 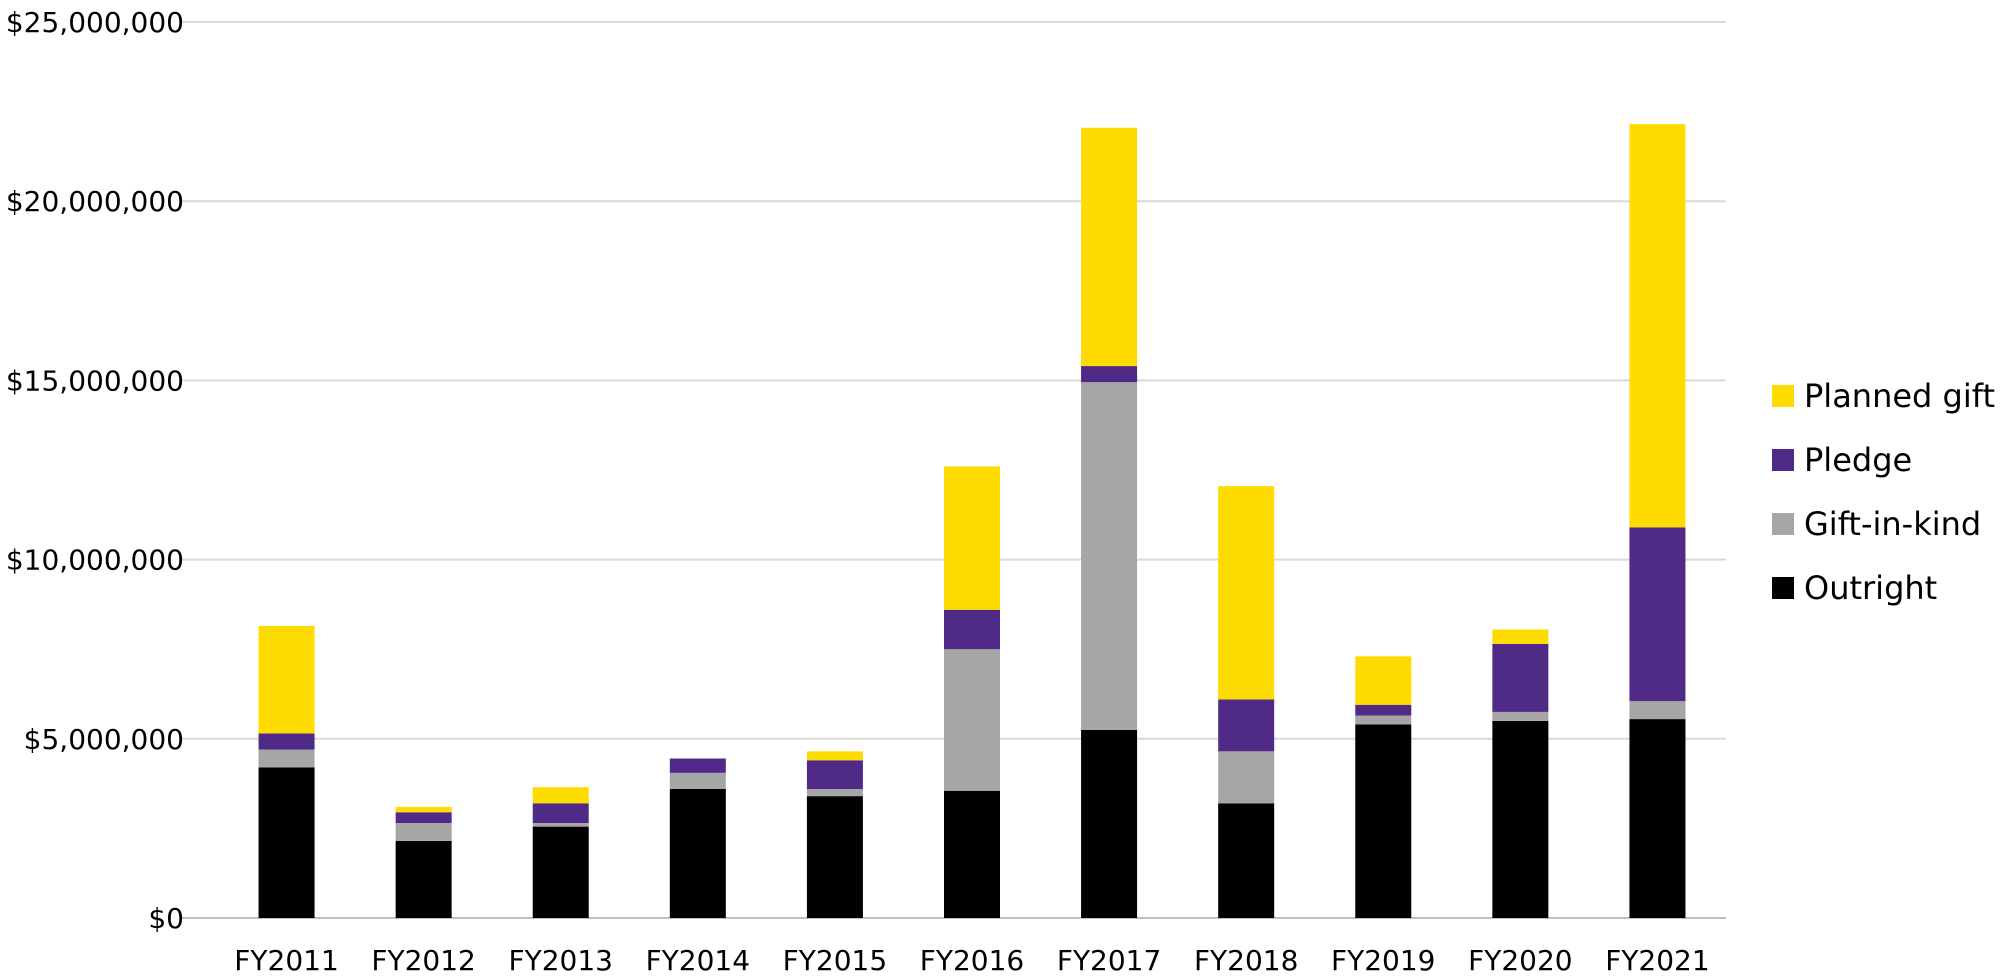 I want to click on legend-swatch-planned-gift, so click(x=1783, y=396).